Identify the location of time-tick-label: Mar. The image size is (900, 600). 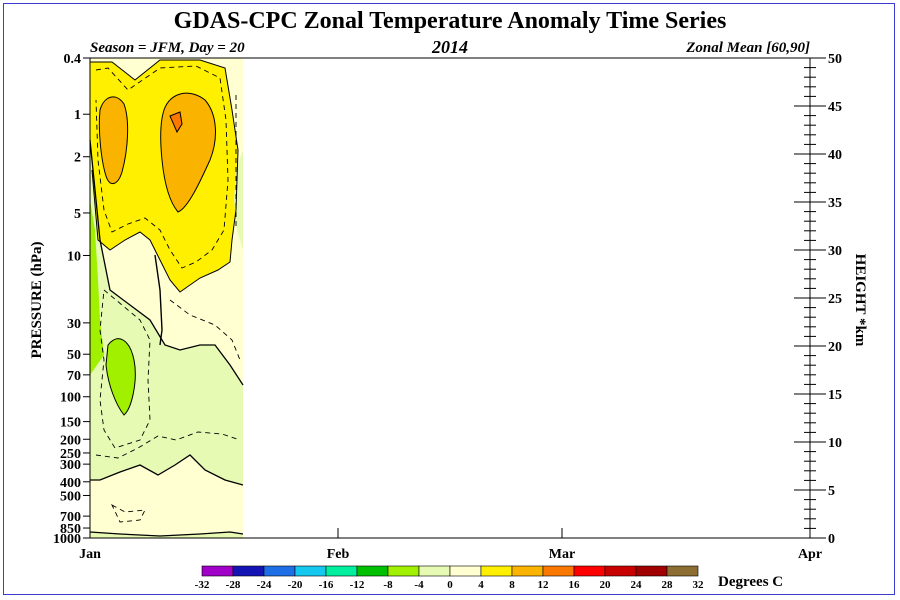
(562, 554).